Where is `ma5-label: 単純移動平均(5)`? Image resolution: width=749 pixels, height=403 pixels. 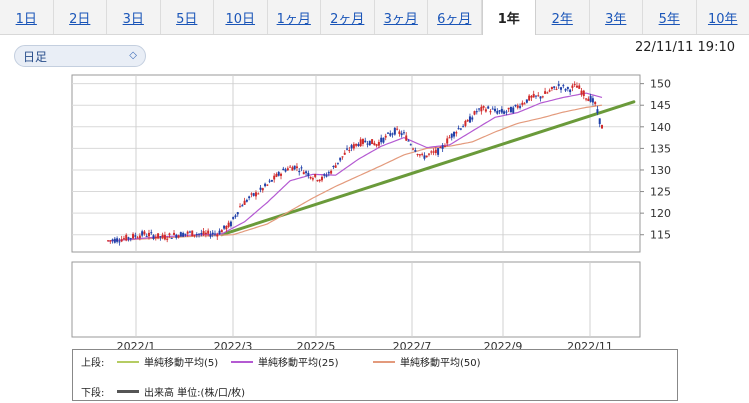
ma5-label: 単純移動平均(5) is located at coordinates (181, 363).